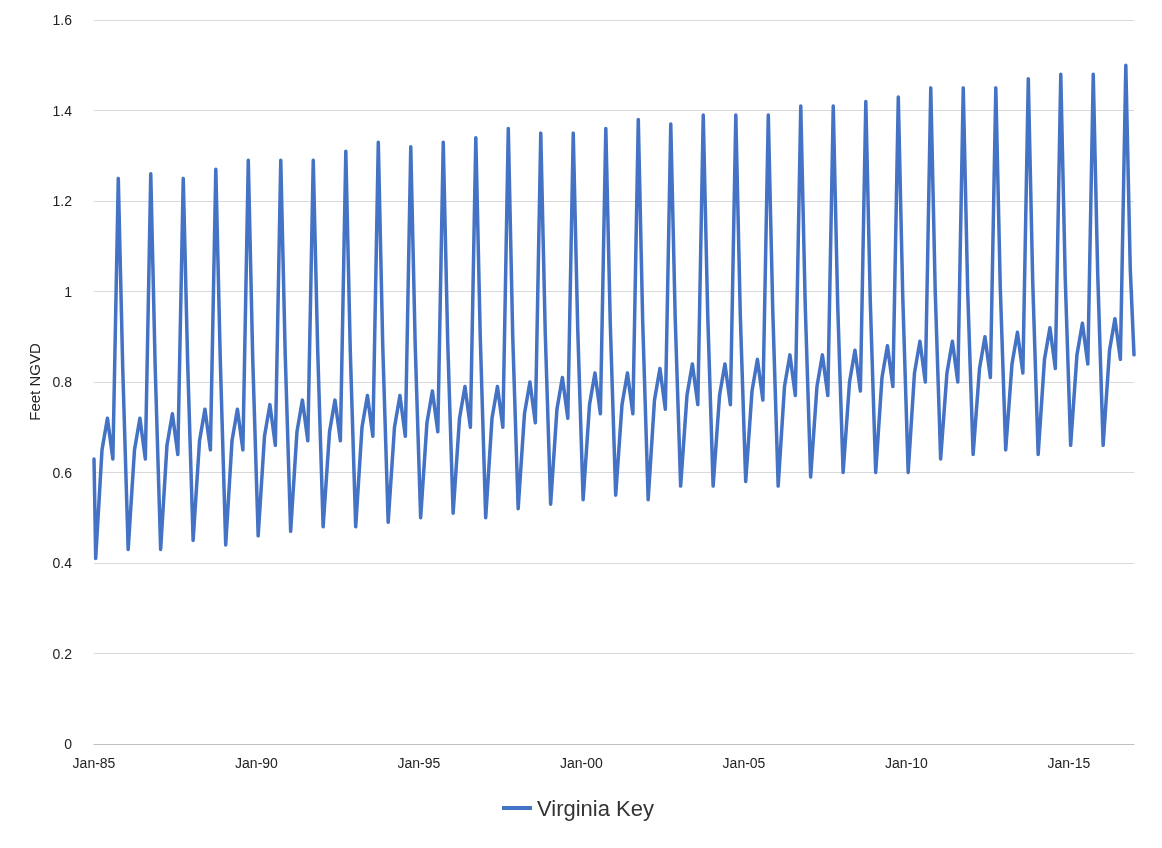 This screenshot has width=1162, height=848. What do you see at coordinates (62, 201) in the screenshot?
I see `y-tick-label: 1.2` at bounding box center [62, 201].